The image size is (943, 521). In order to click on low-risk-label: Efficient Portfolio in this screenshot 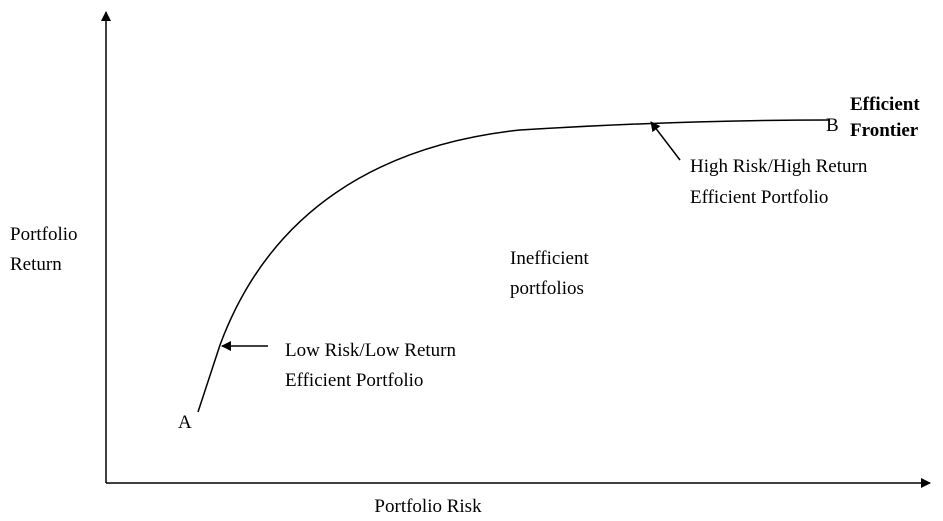, I will do `click(354, 380)`.